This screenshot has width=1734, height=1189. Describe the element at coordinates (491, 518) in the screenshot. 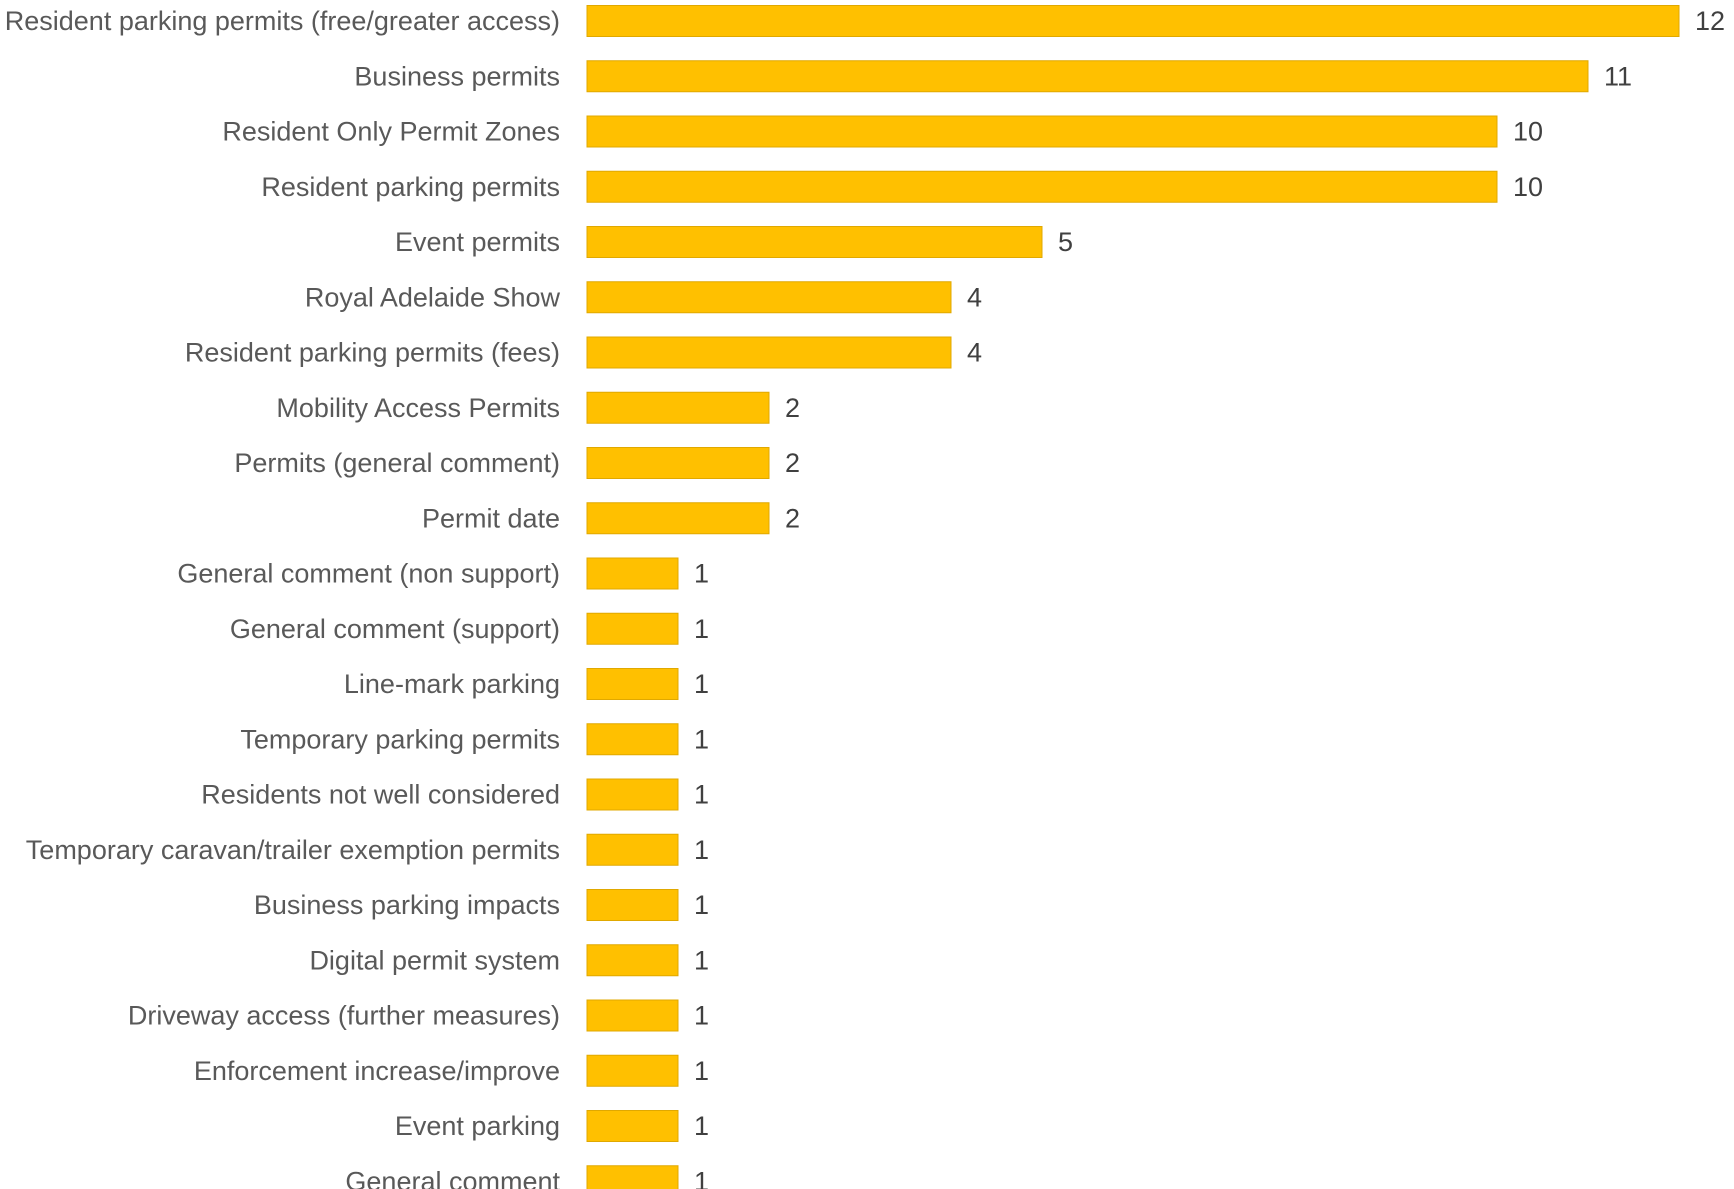

I see `category-label: Permit date` at that location.